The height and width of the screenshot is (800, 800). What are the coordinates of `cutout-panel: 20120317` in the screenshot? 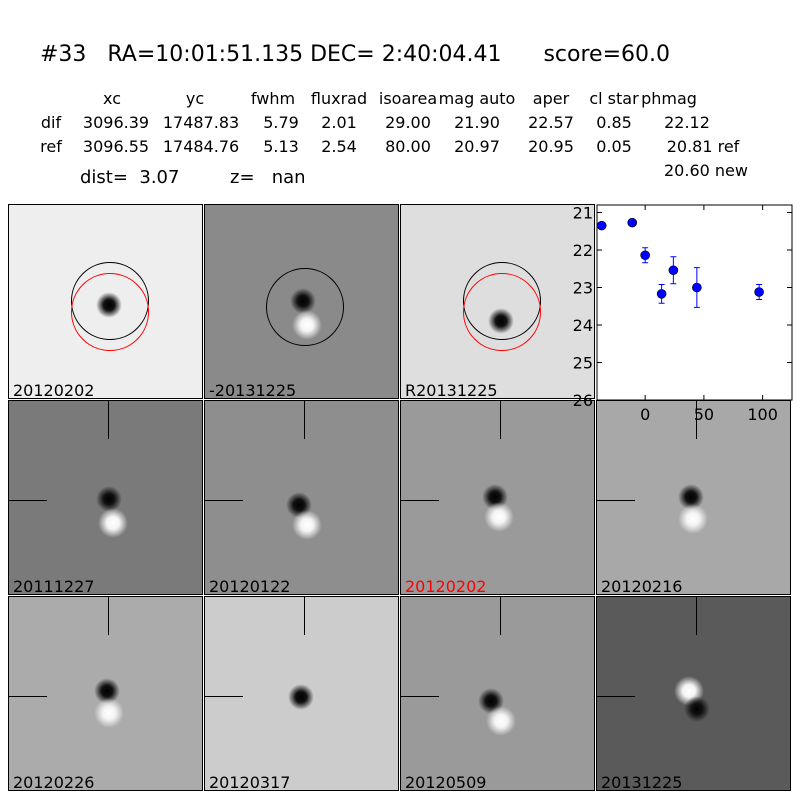 It's located at (301, 693).